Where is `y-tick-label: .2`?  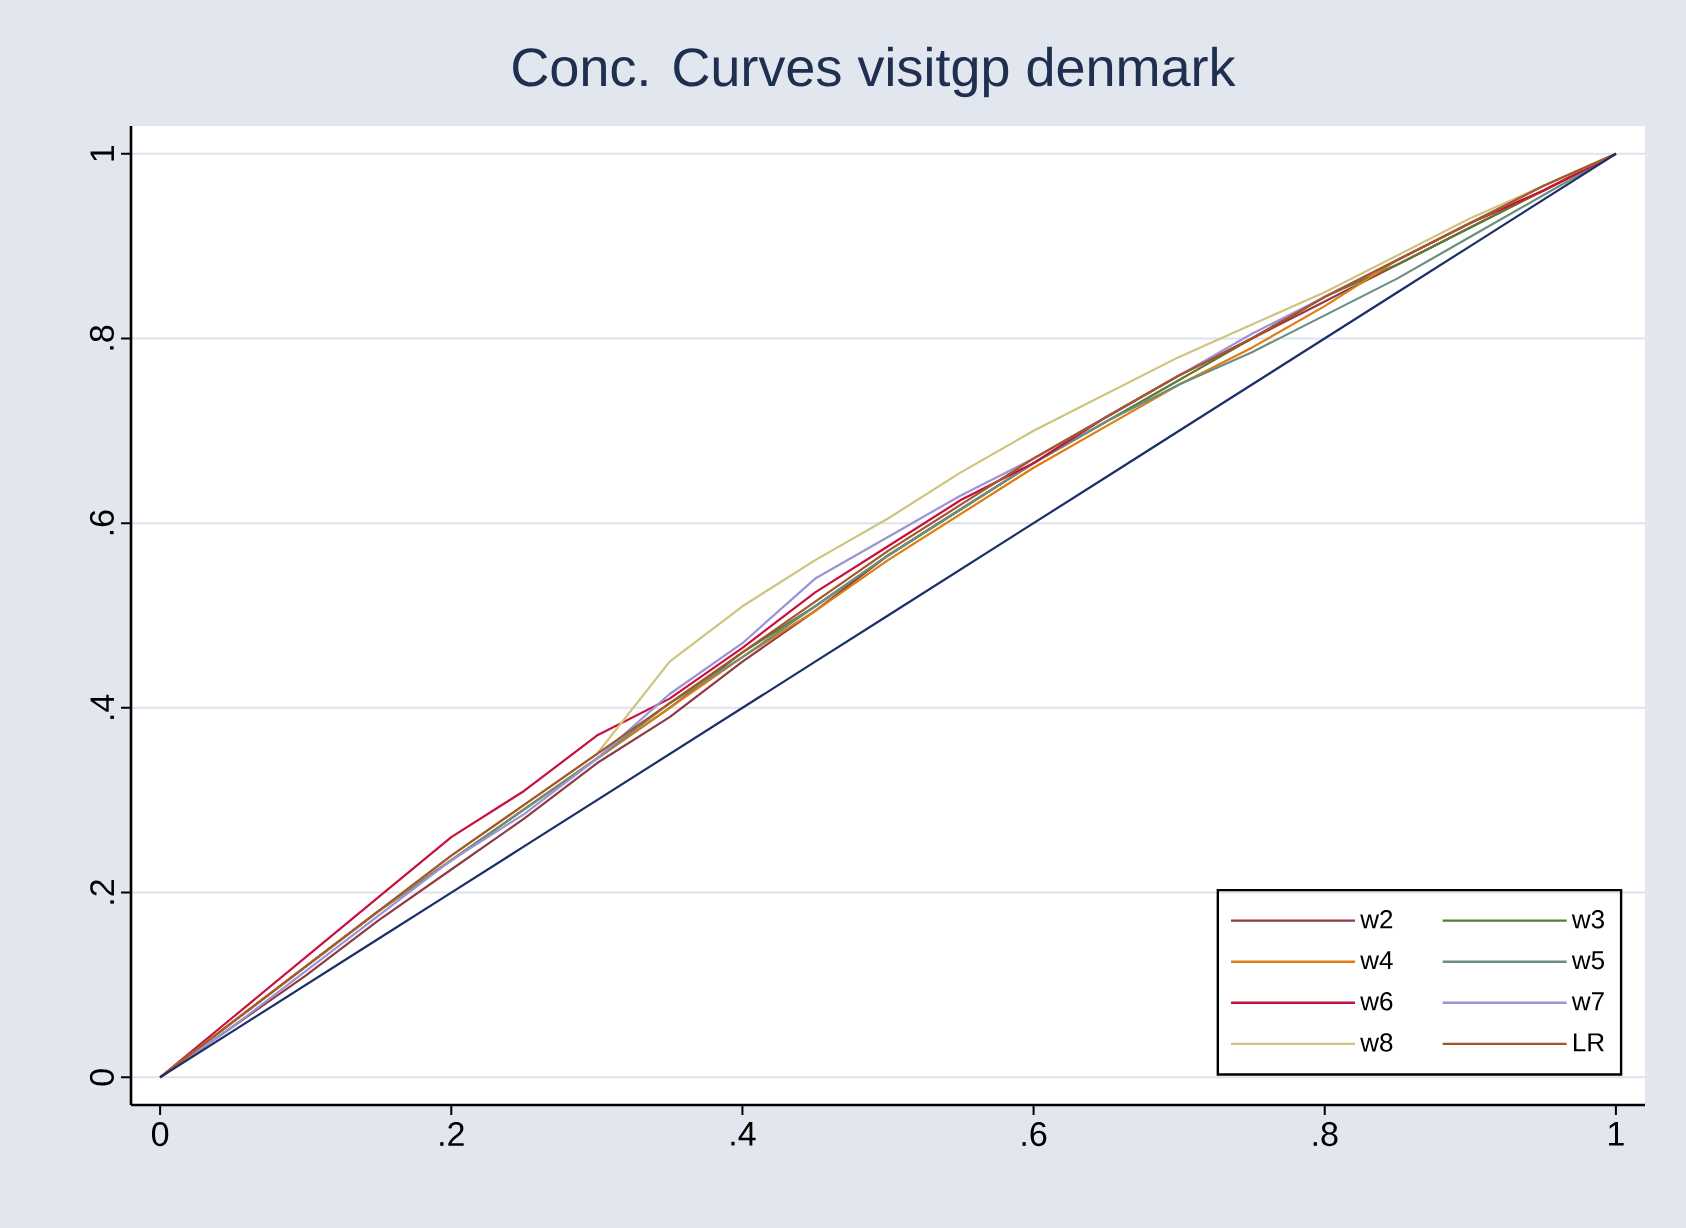
y-tick-label: .2 is located at coordinates (102, 892).